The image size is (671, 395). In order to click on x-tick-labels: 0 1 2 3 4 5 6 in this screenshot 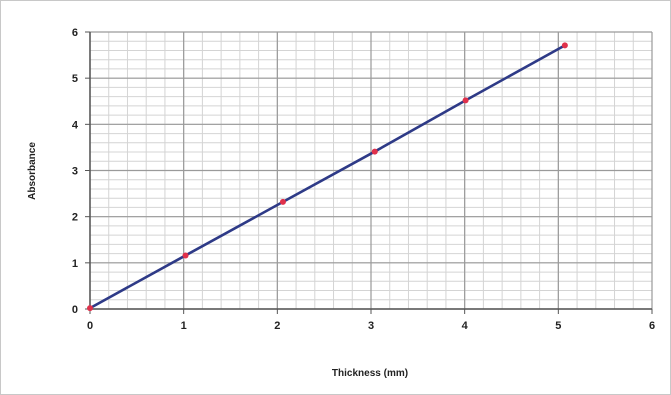, I will do `click(371, 326)`.